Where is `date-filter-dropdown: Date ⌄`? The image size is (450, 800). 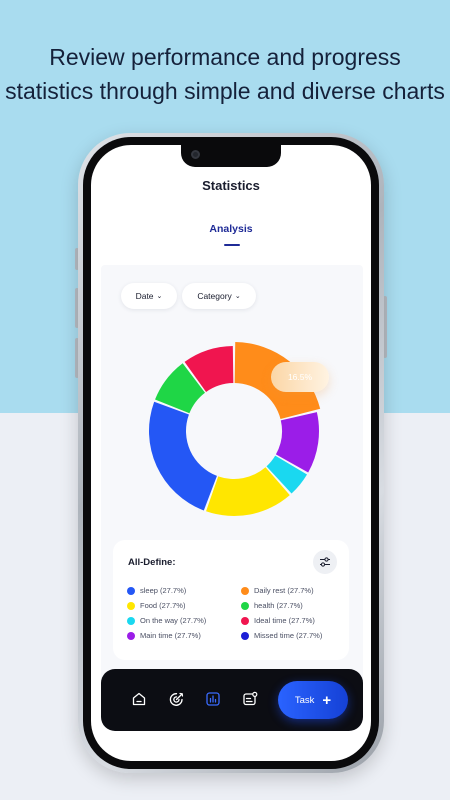 date-filter-dropdown: Date ⌄ is located at coordinates (149, 296).